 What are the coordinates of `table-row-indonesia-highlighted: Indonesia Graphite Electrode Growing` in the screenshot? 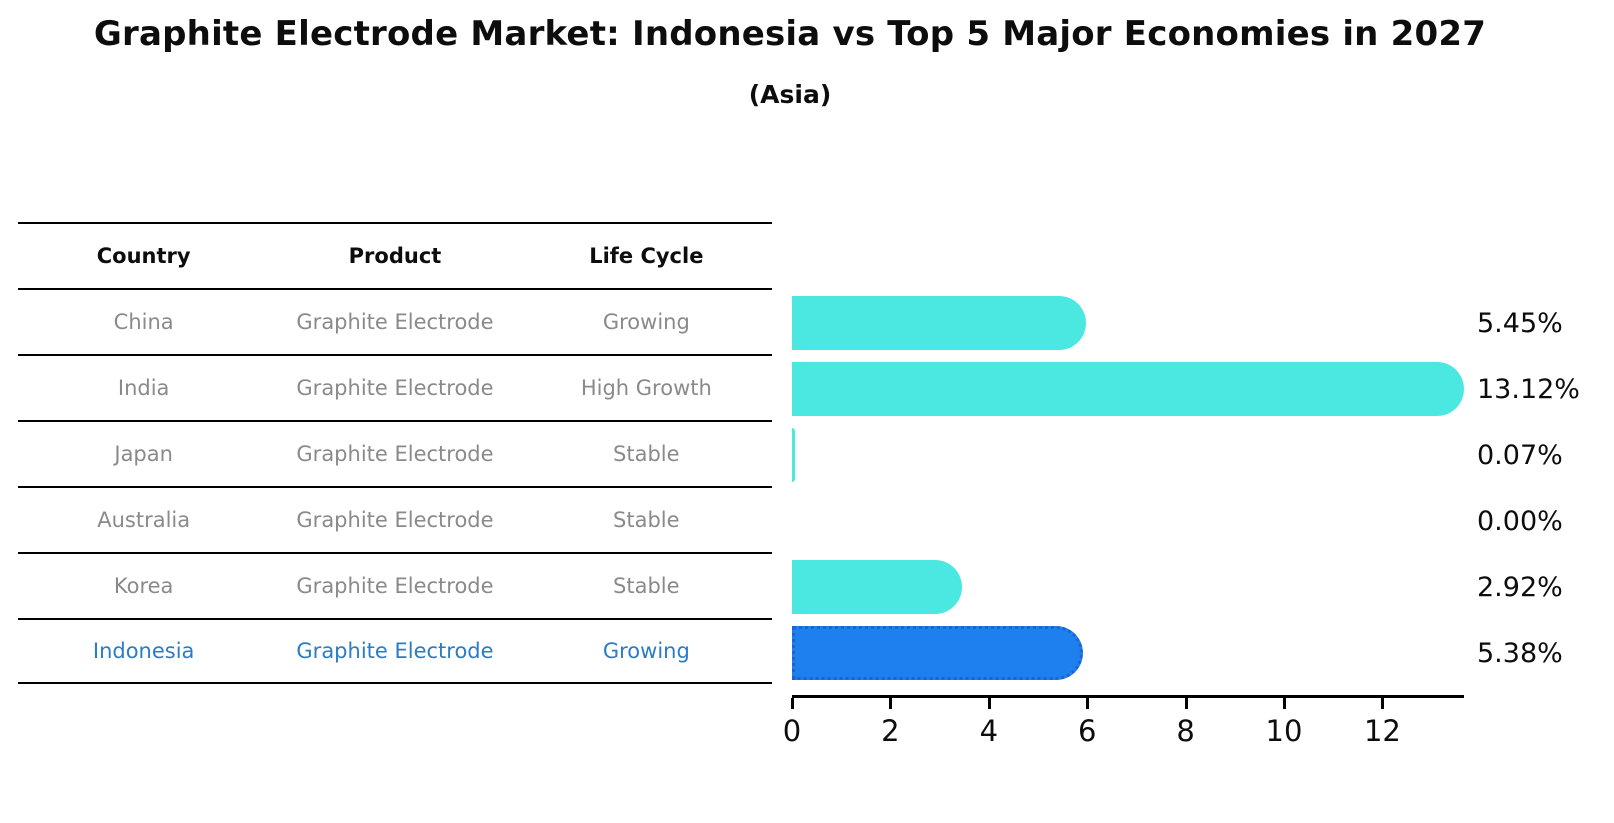 It's located at (395, 651).